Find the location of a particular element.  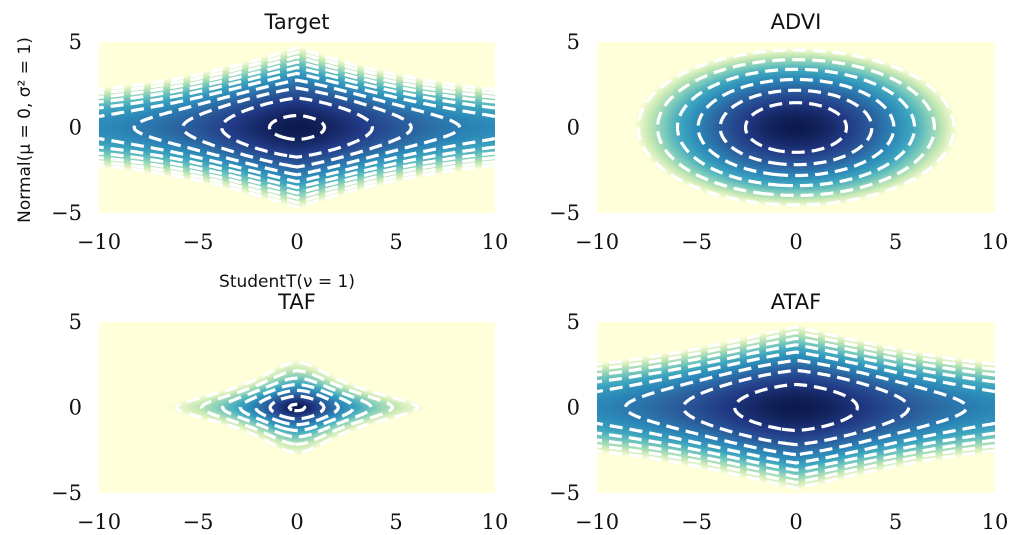

panel-title: ADVI is located at coordinates (796, 22).